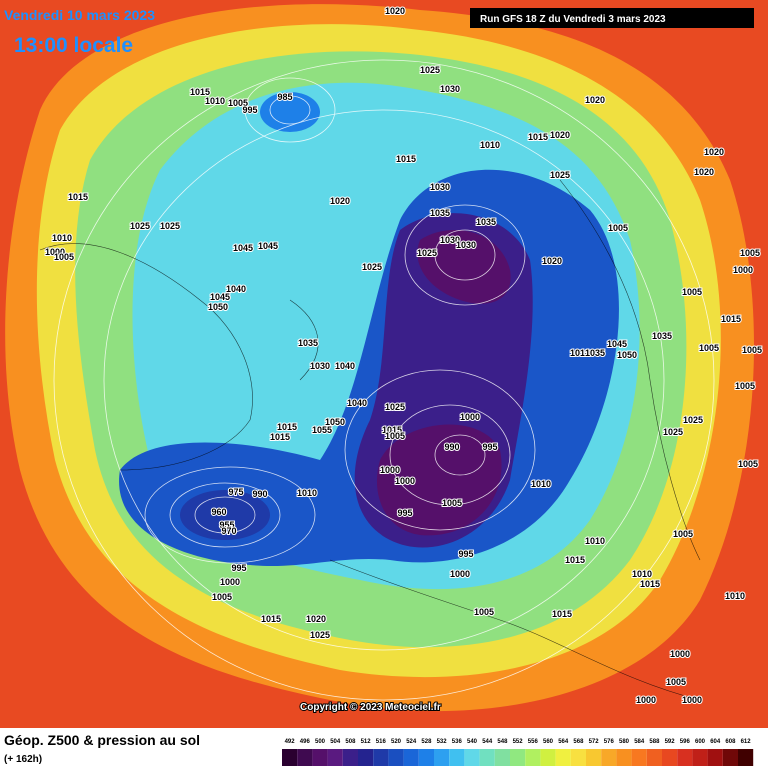 This screenshot has width=768, height=768. What do you see at coordinates (79, 15) in the screenshot?
I see `valid-time: Vendredi 10 mars 2023` at bounding box center [79, 15].